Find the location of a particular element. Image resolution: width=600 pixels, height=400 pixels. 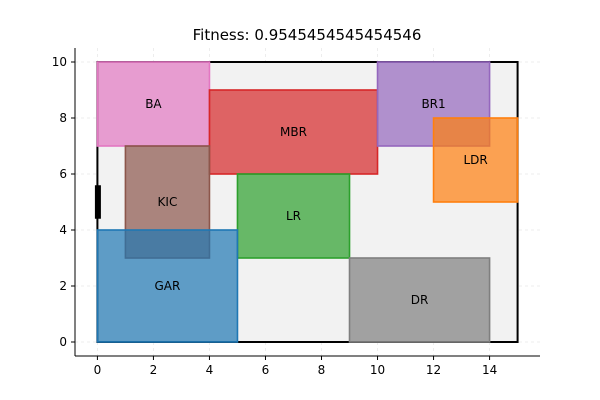

room-label-kic: KIC is located at coordinates (168, 202).